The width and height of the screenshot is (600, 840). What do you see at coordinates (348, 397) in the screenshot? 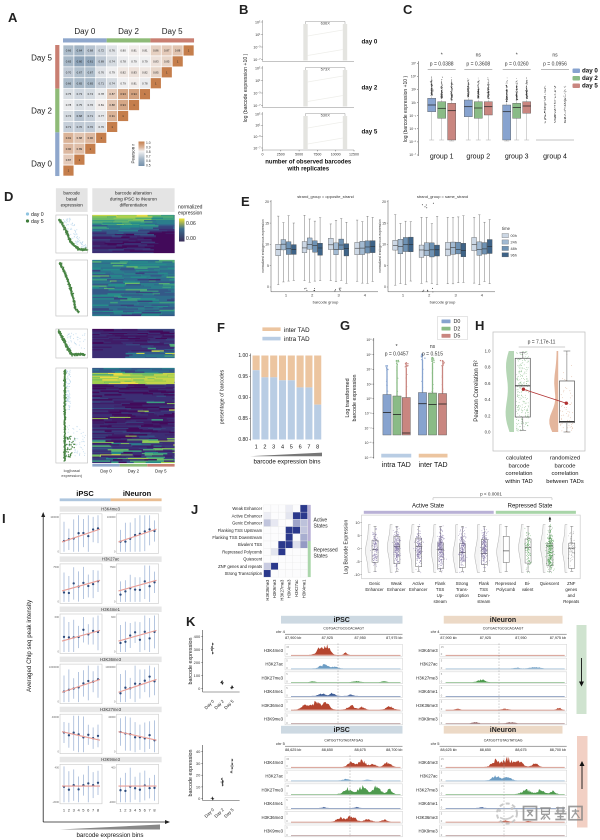
I see `svg-text: Log transformed` at bounding box center [348, 397].